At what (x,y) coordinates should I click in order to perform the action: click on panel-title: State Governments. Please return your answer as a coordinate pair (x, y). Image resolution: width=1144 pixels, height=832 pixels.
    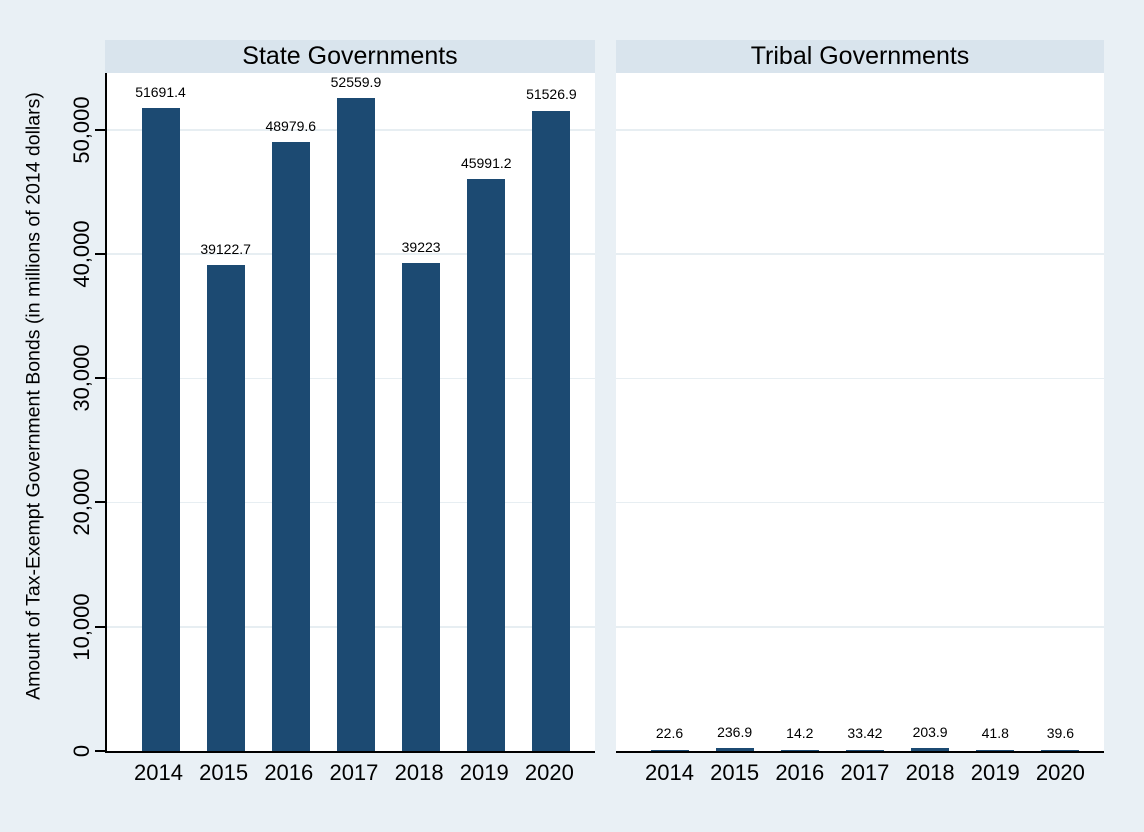
    Looking at the image, I should click on (350, 56).